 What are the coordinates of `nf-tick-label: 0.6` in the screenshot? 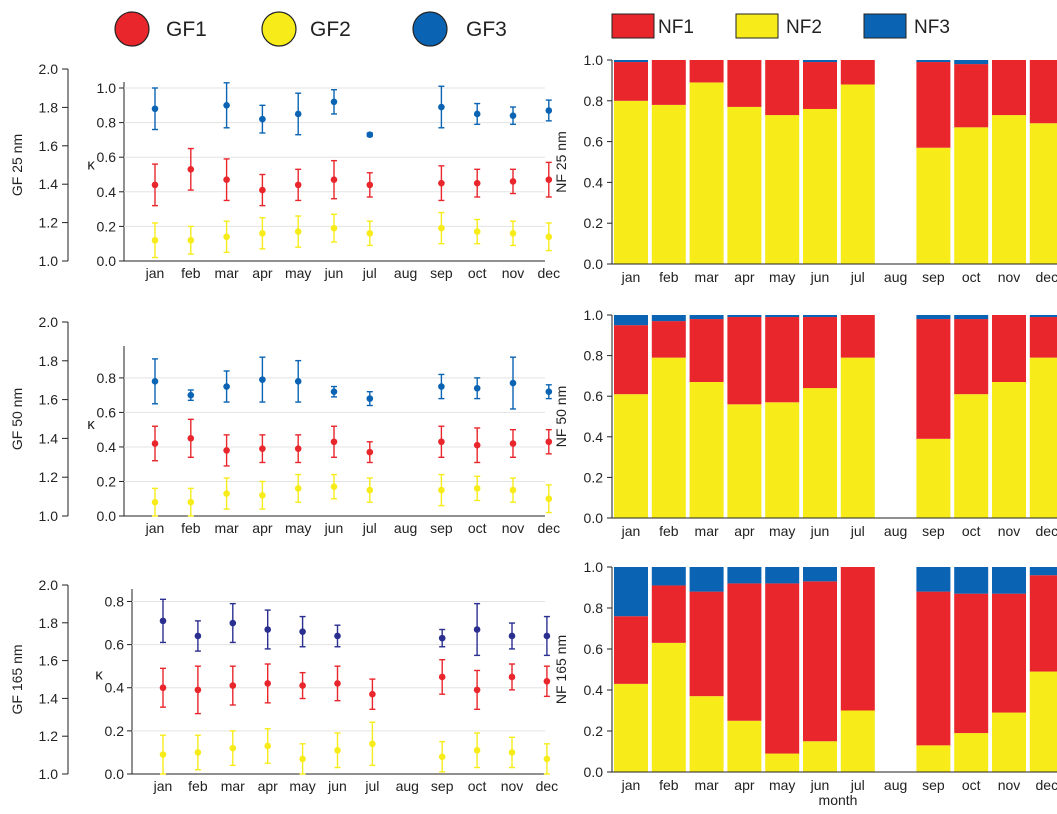 It's located at (594, 649).